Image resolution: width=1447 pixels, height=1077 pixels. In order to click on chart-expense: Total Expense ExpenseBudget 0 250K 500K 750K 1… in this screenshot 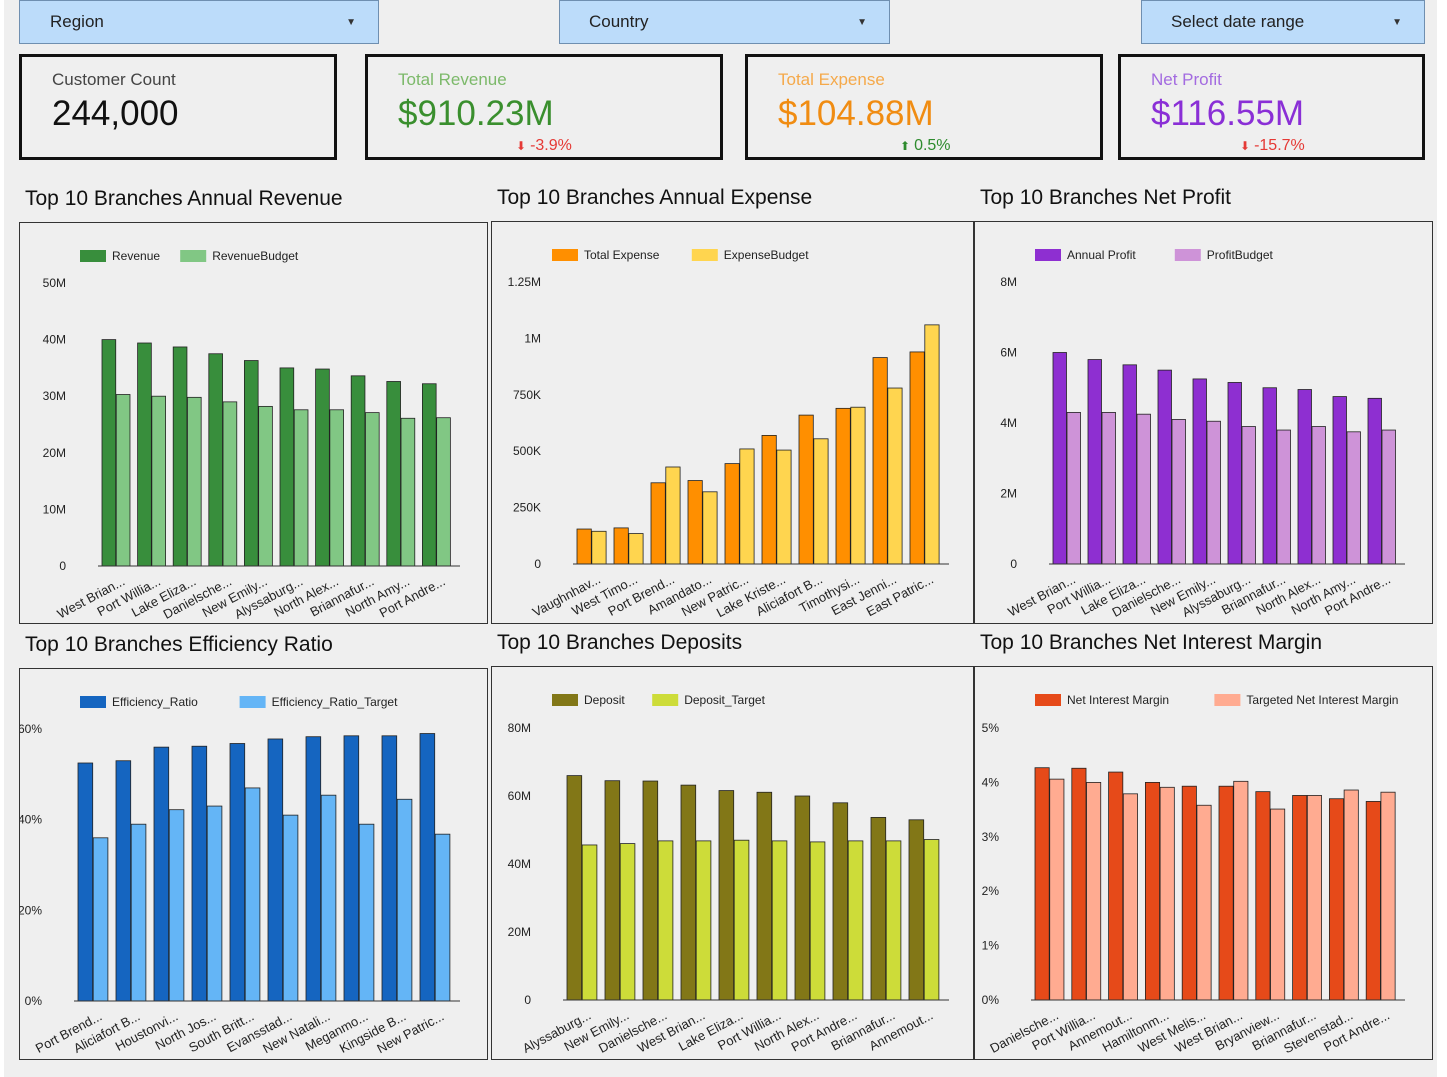, I will do `click(732, 422)`.